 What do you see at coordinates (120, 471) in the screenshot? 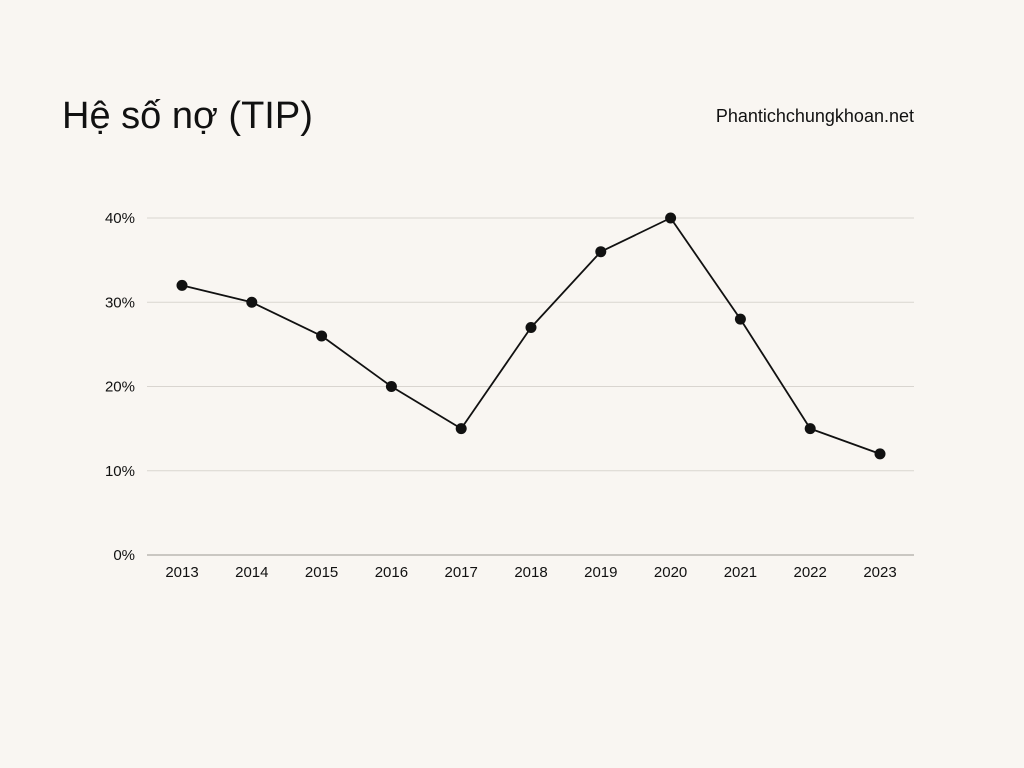
I see `y-tick-label: 10%` at bounding box center [120, 471].